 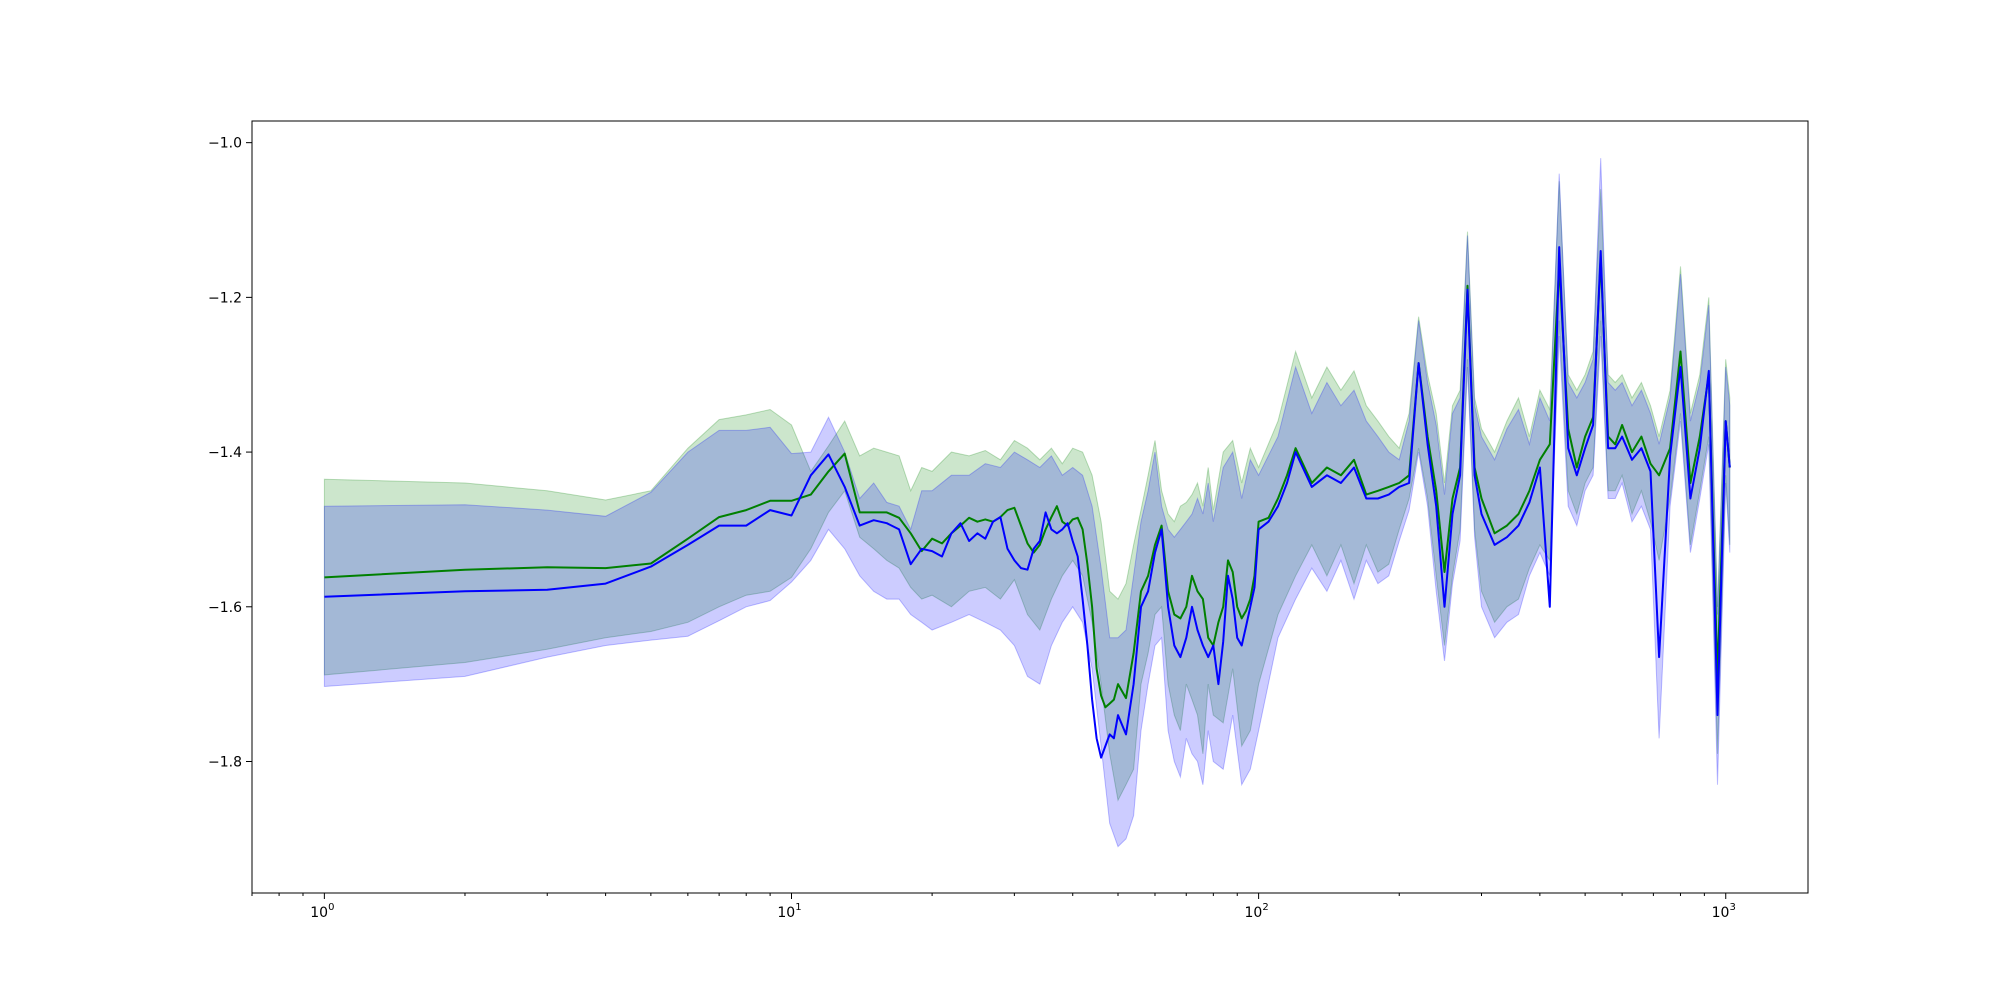 I want to click on y-tick-label: −1.0, so click(x=225, y=144).